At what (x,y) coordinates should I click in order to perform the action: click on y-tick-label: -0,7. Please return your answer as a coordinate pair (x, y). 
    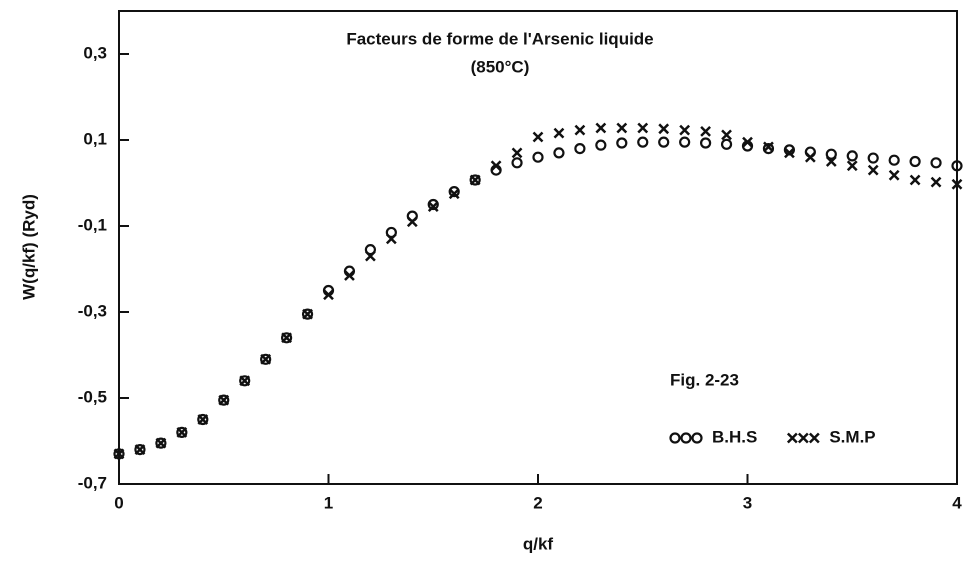
    Looking at the image, I should click on (92, 482).